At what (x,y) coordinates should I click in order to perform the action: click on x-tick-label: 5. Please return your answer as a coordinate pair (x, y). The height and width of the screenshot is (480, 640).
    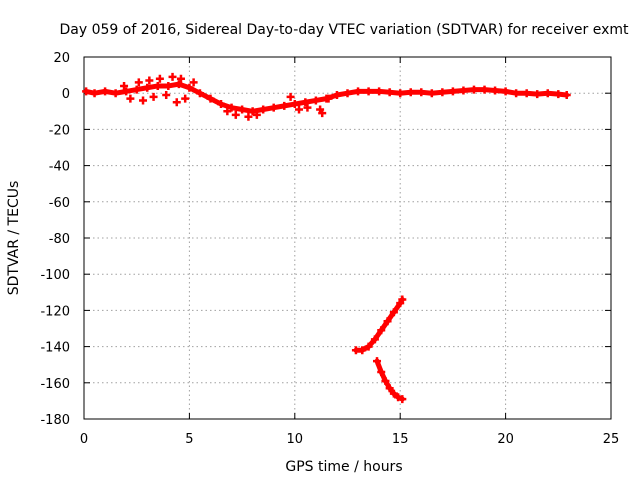
    Looking at the image, I should click on (189, 439).